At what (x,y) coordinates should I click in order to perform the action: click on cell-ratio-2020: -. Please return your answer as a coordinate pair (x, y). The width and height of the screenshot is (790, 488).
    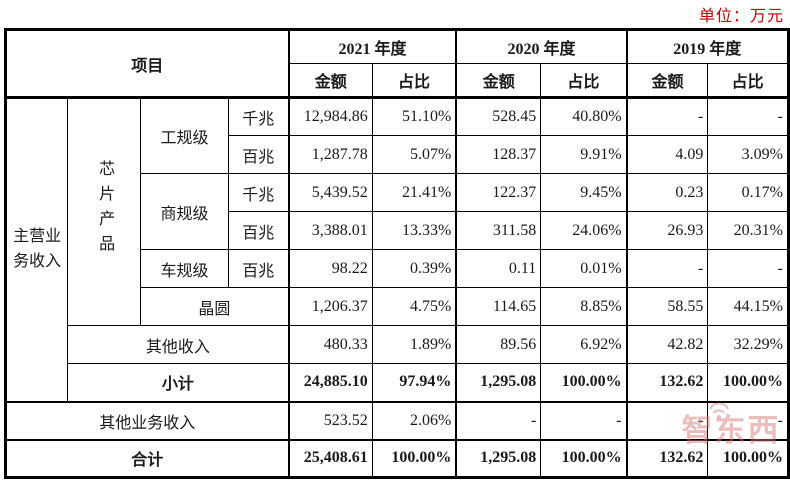
    Looking at the image, I should click on (584, 421).